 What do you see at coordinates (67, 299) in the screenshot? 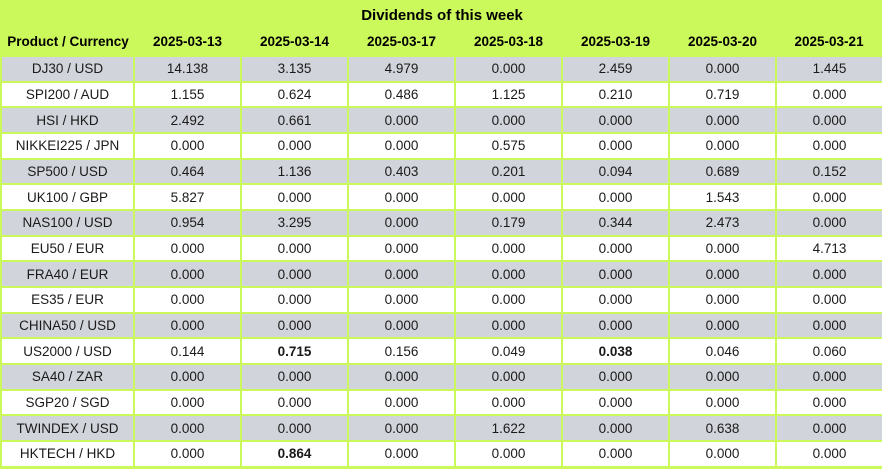
I see `product-cell: ES35 / EUR` at bounding box center [67, 299].